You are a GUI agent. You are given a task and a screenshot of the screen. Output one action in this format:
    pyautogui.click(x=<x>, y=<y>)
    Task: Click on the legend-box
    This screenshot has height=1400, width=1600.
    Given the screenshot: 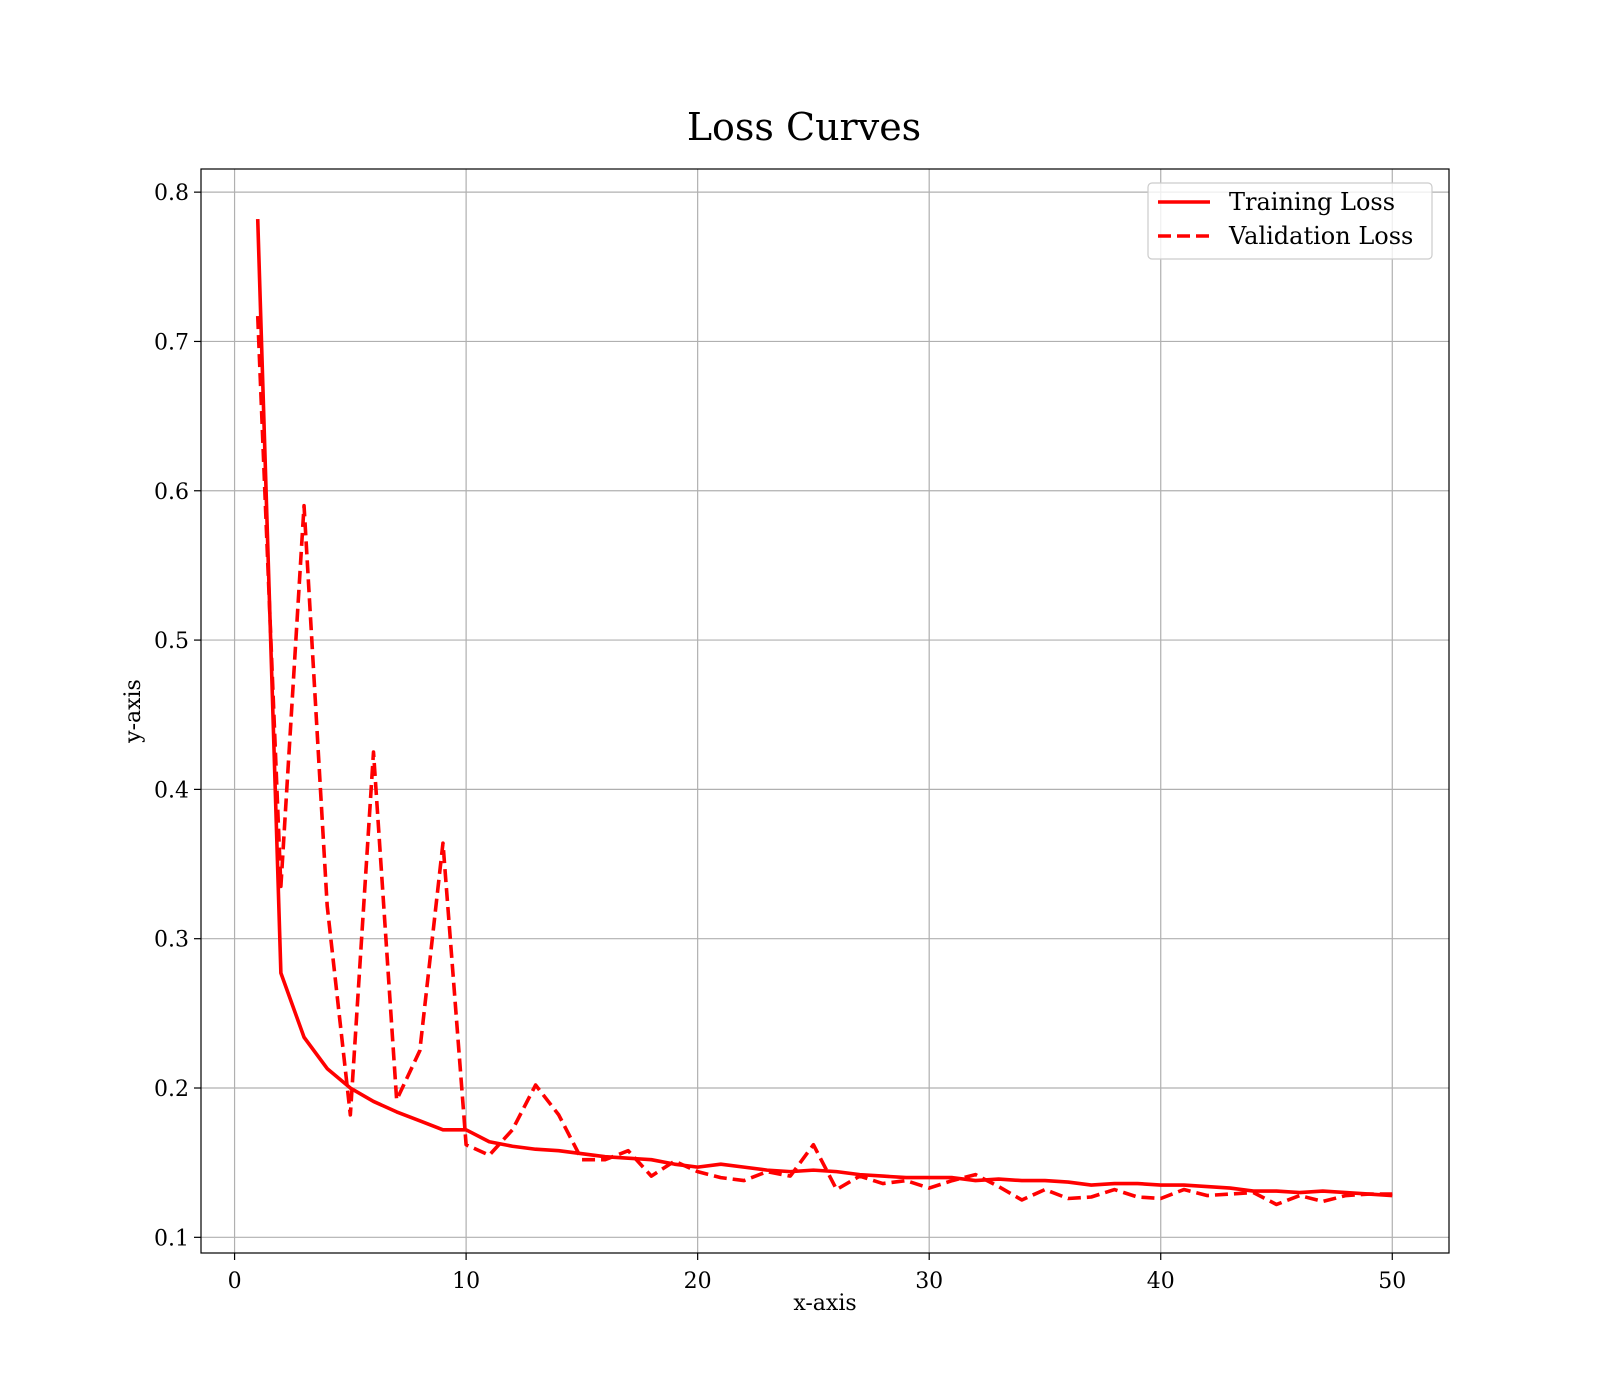 What is the action you would take?
    pyautogui.click(x=1290, y=221)
    